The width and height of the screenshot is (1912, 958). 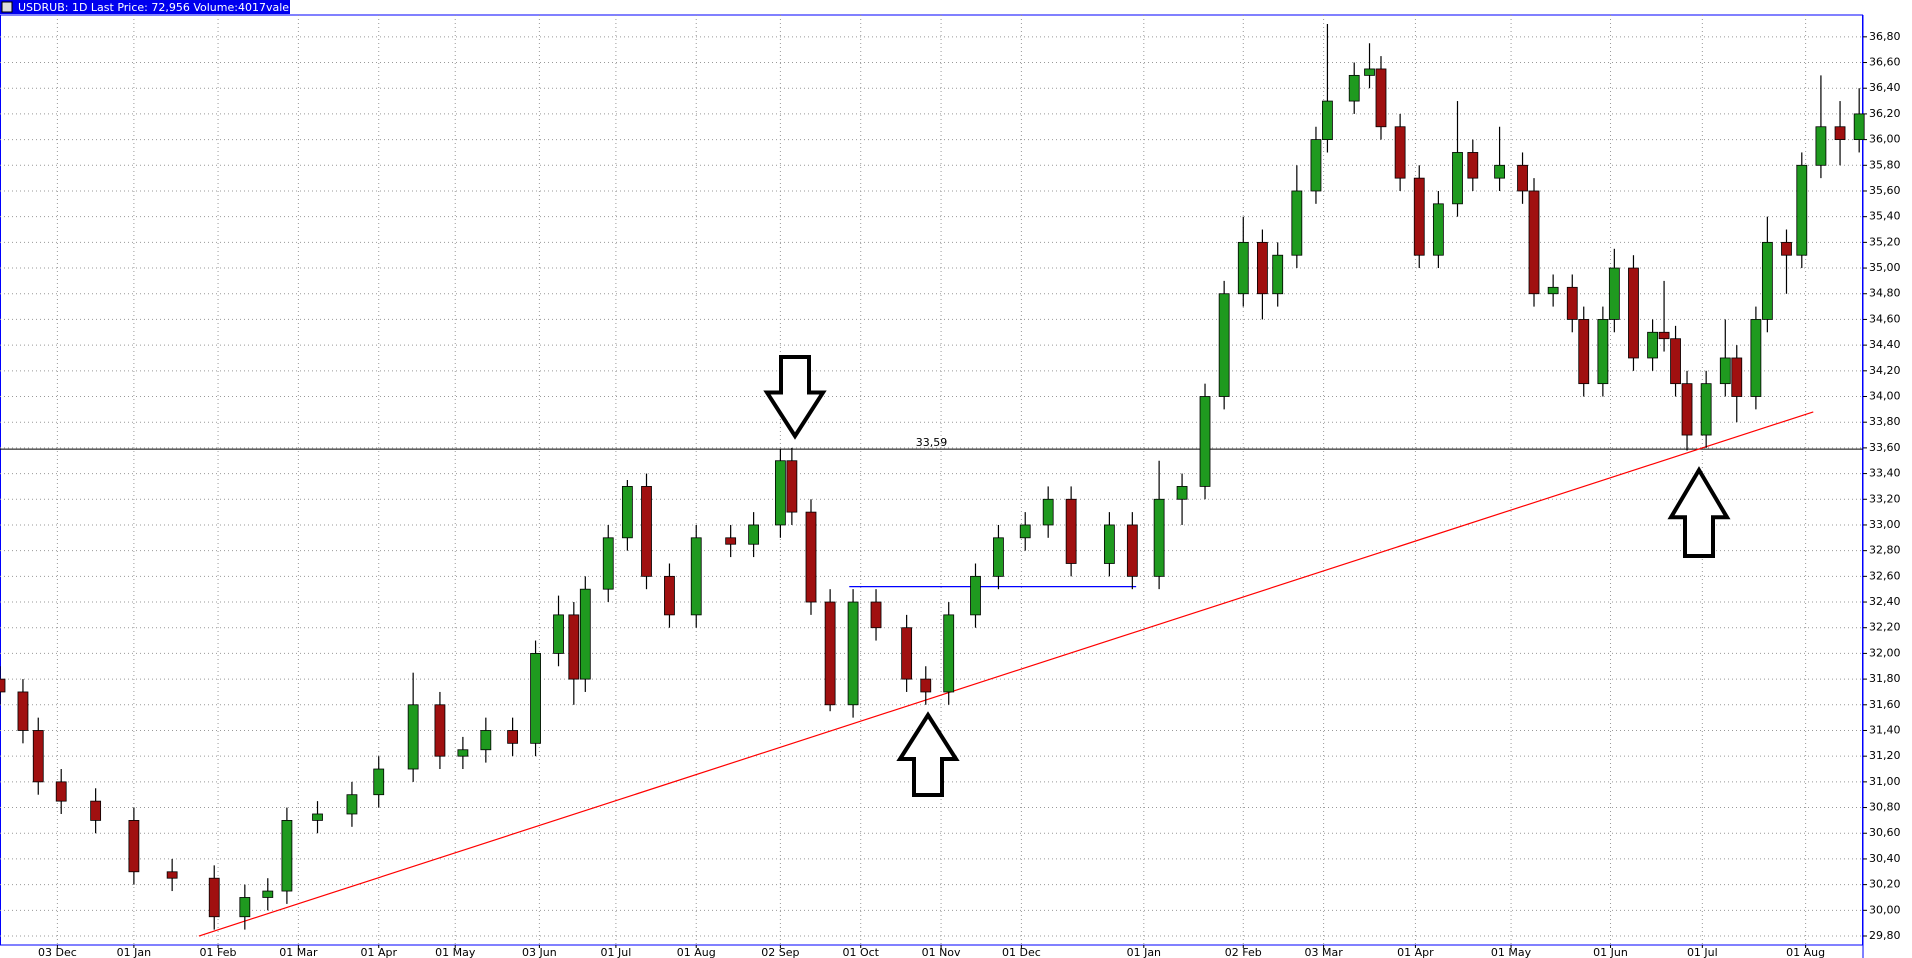 I want to click on y-tick-label: 33,20, so click(x=1885, y=498).